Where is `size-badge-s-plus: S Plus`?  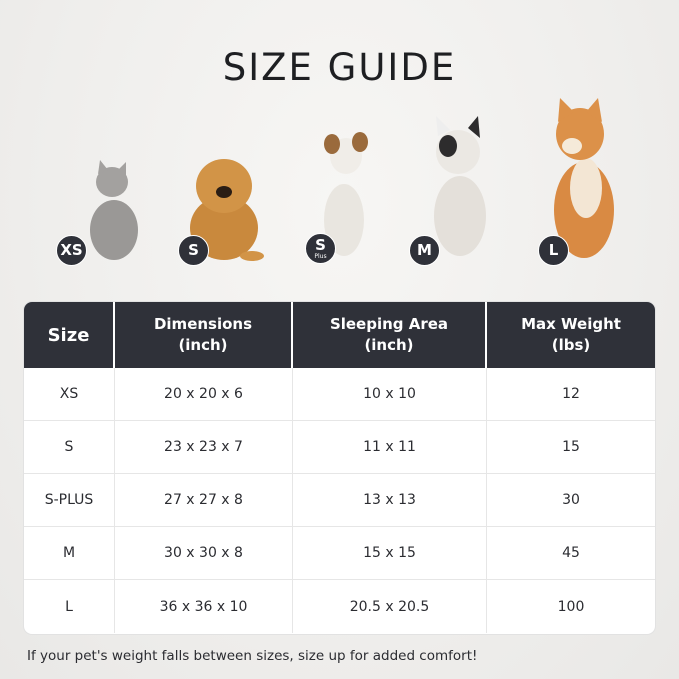 size-badge-s-plus: S Plus is located at coordinates (320, 248).